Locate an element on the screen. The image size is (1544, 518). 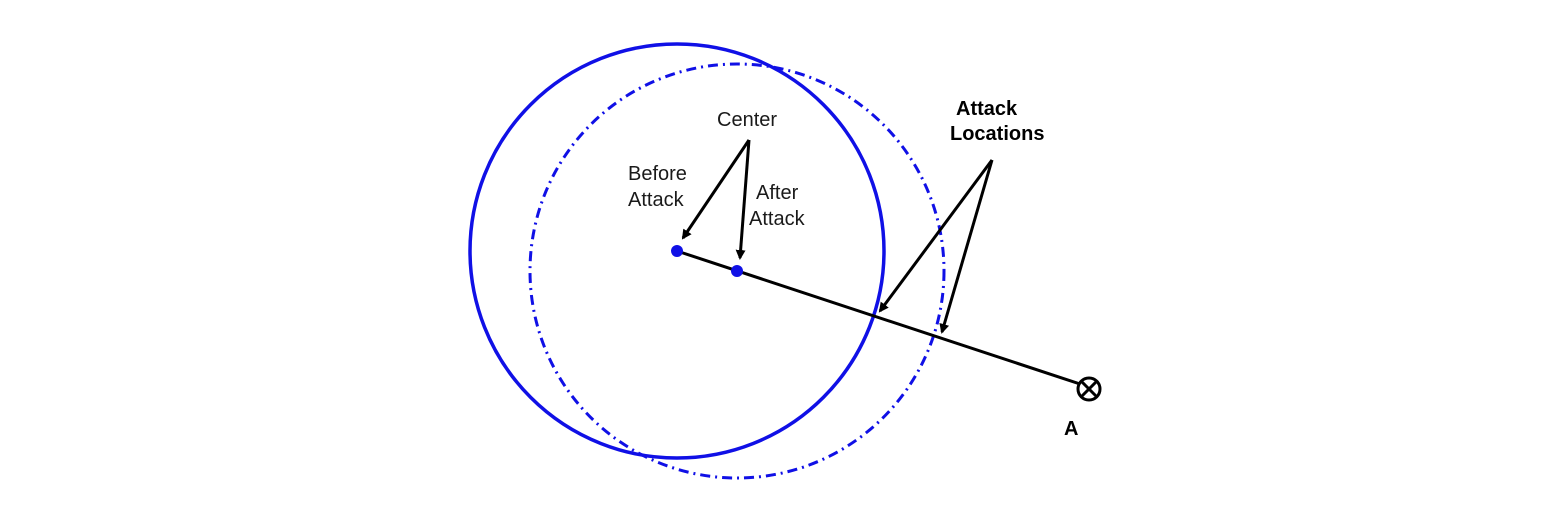
label-after-line1: After is located at coordinates (777, 193).